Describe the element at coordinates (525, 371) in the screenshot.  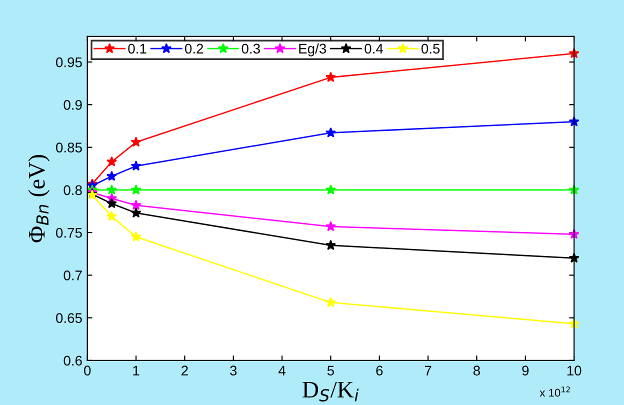
I see `x-tick-label: 9` at that location.